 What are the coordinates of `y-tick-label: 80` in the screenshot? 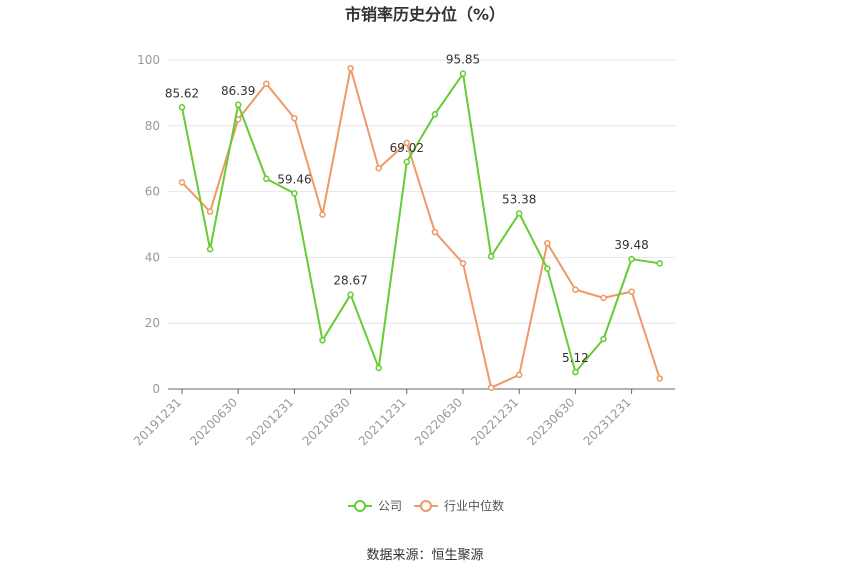 It's located at (152, 126).